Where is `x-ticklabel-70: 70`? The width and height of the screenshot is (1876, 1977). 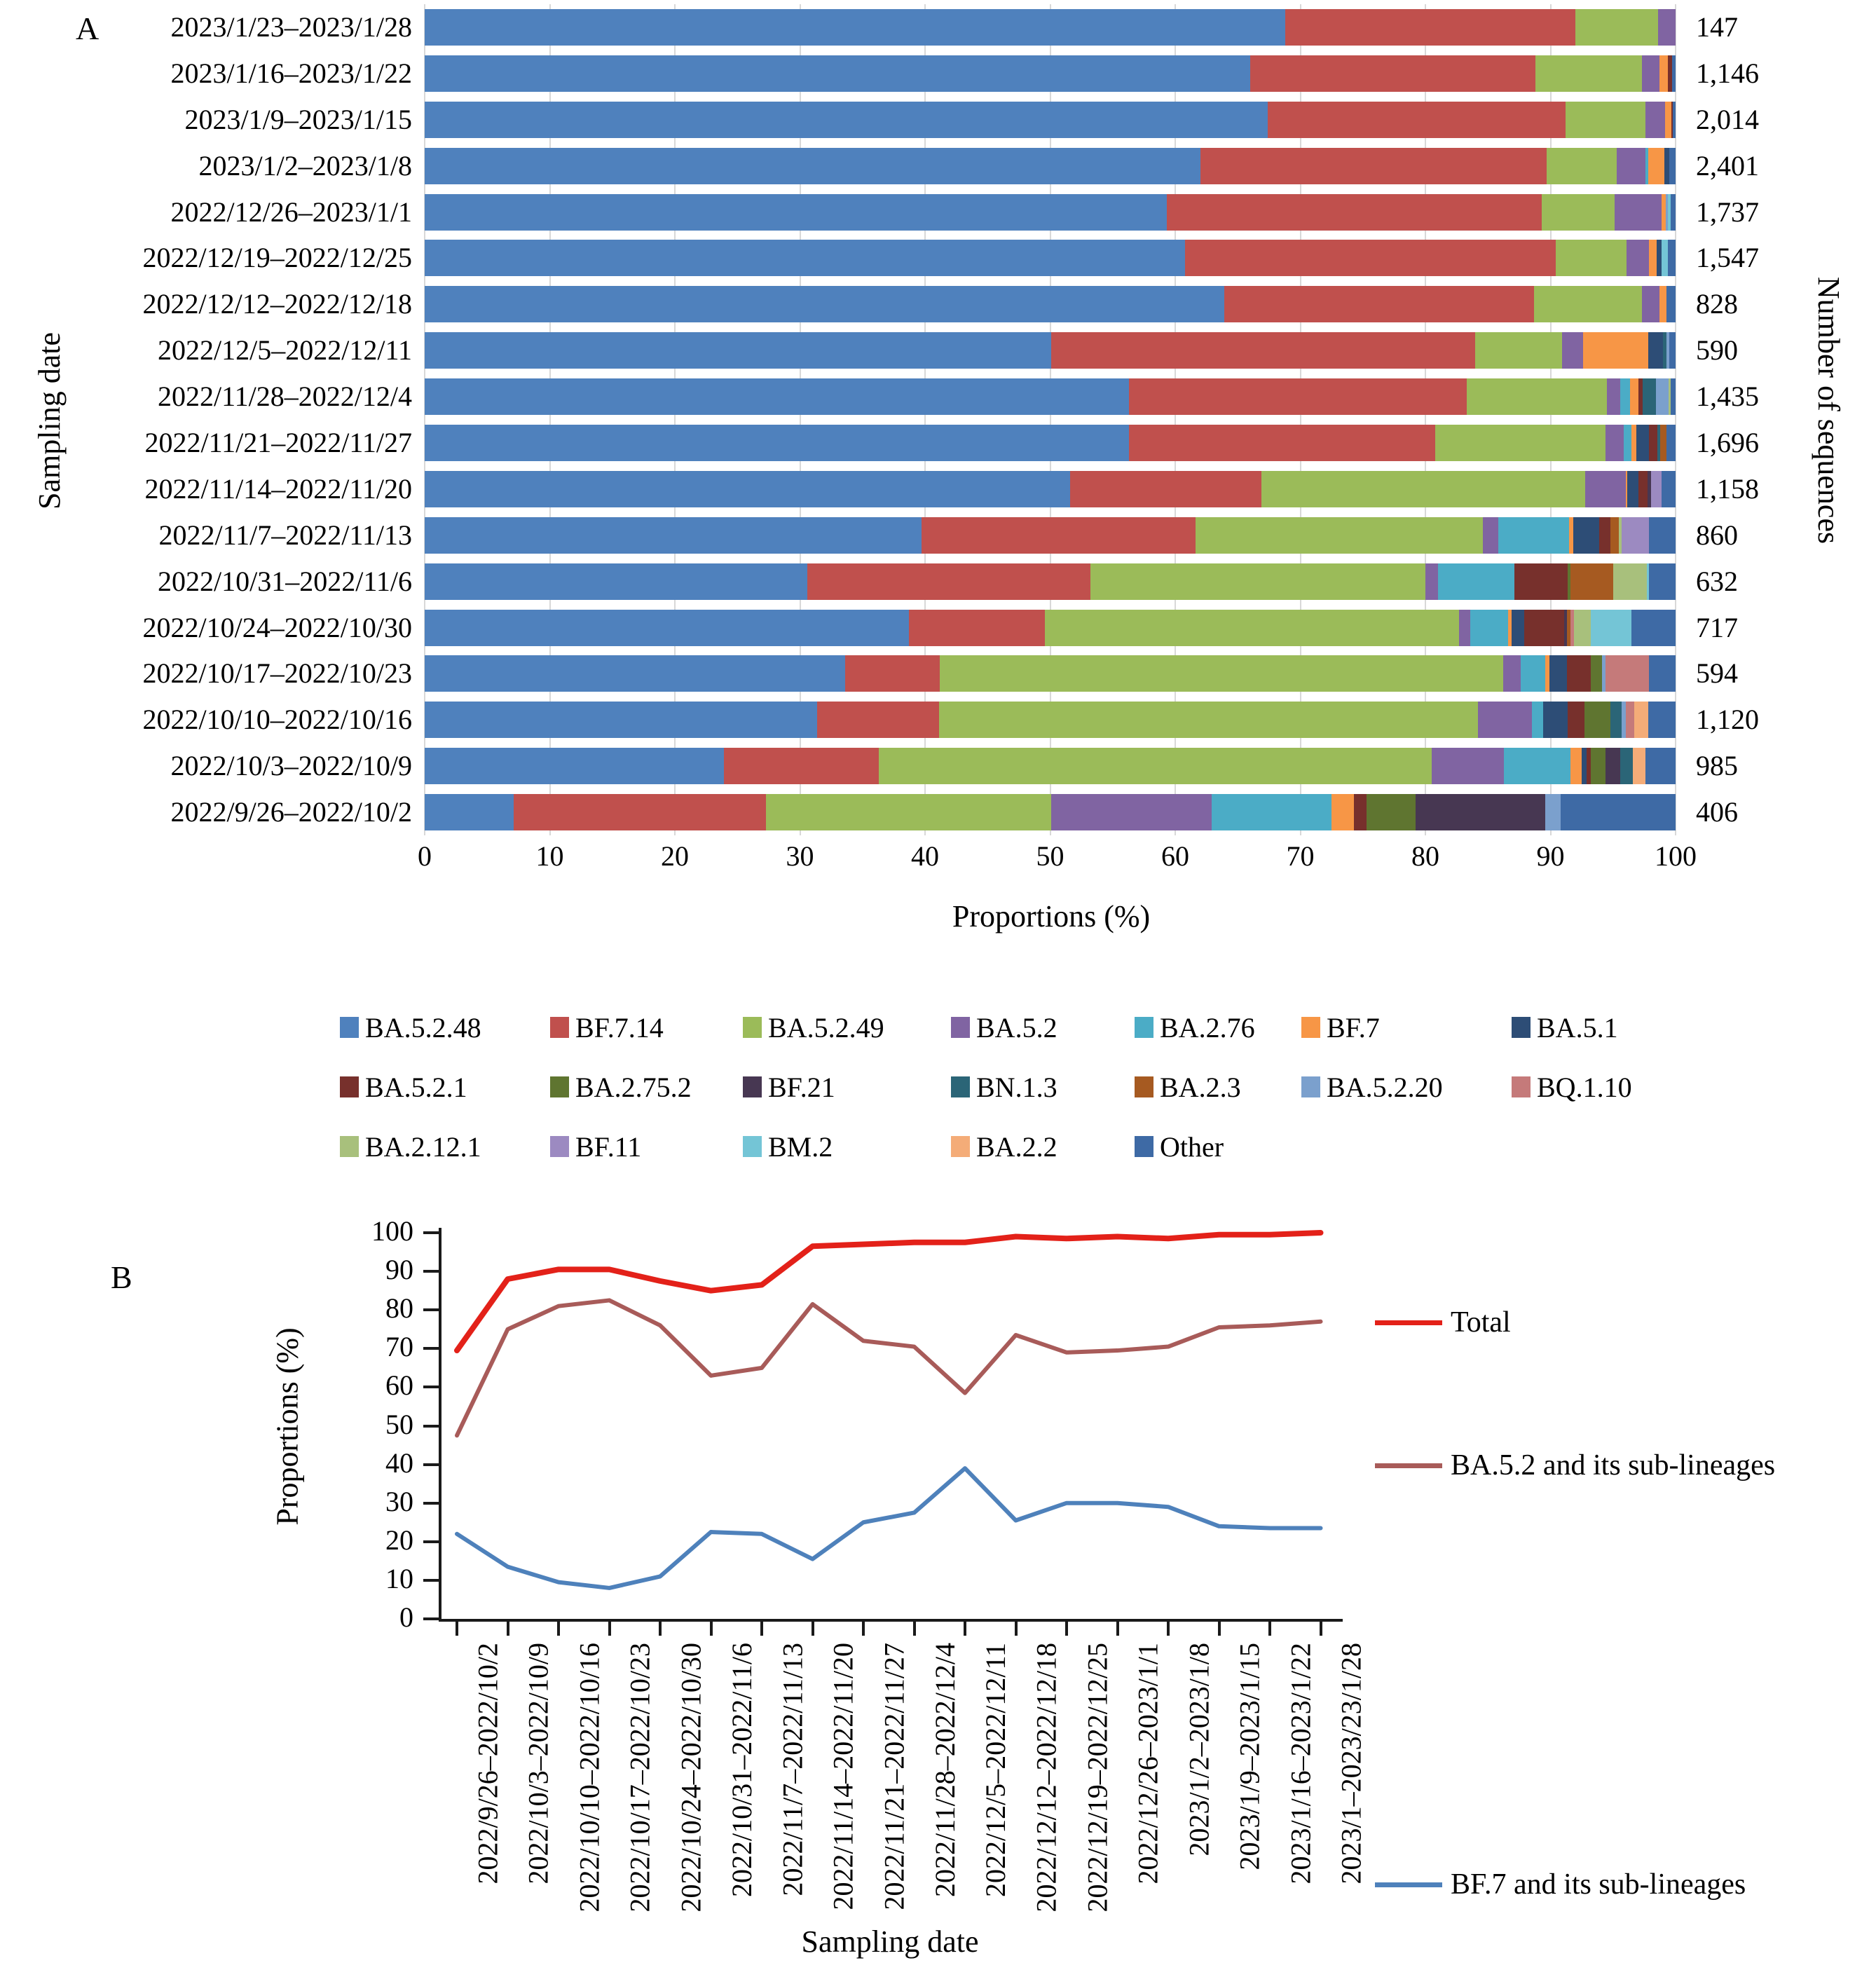 x-ticklabel-70: 70 is located at coordinates (1300, 856).